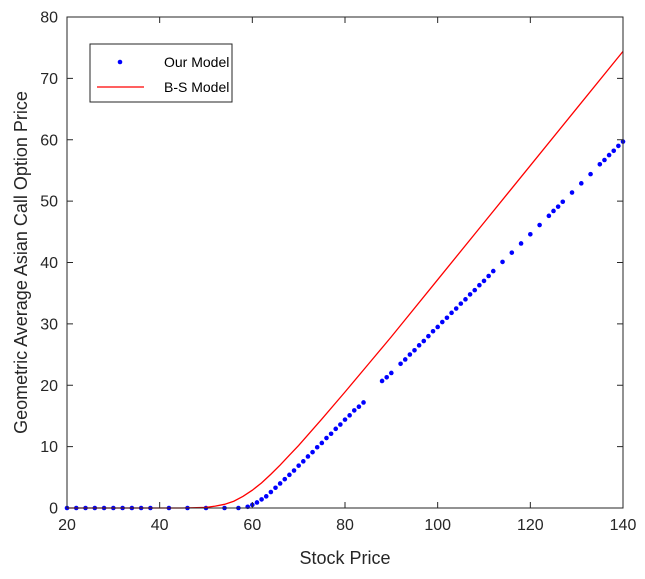 This screenshot has width=645, height=579. I want to click on legend-label-bs-model: B-S Model, so click(196, 87).